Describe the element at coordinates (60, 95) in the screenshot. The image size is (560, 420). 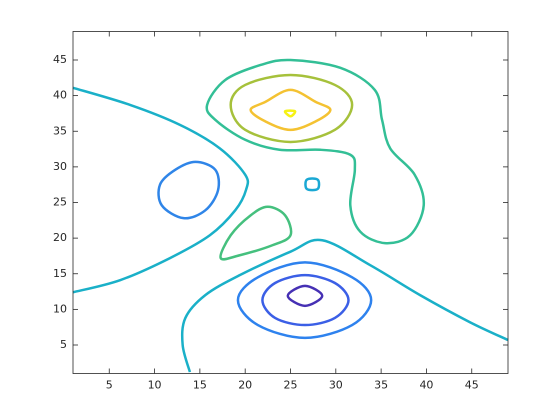
I see `y-tick-label: 40` at that location.